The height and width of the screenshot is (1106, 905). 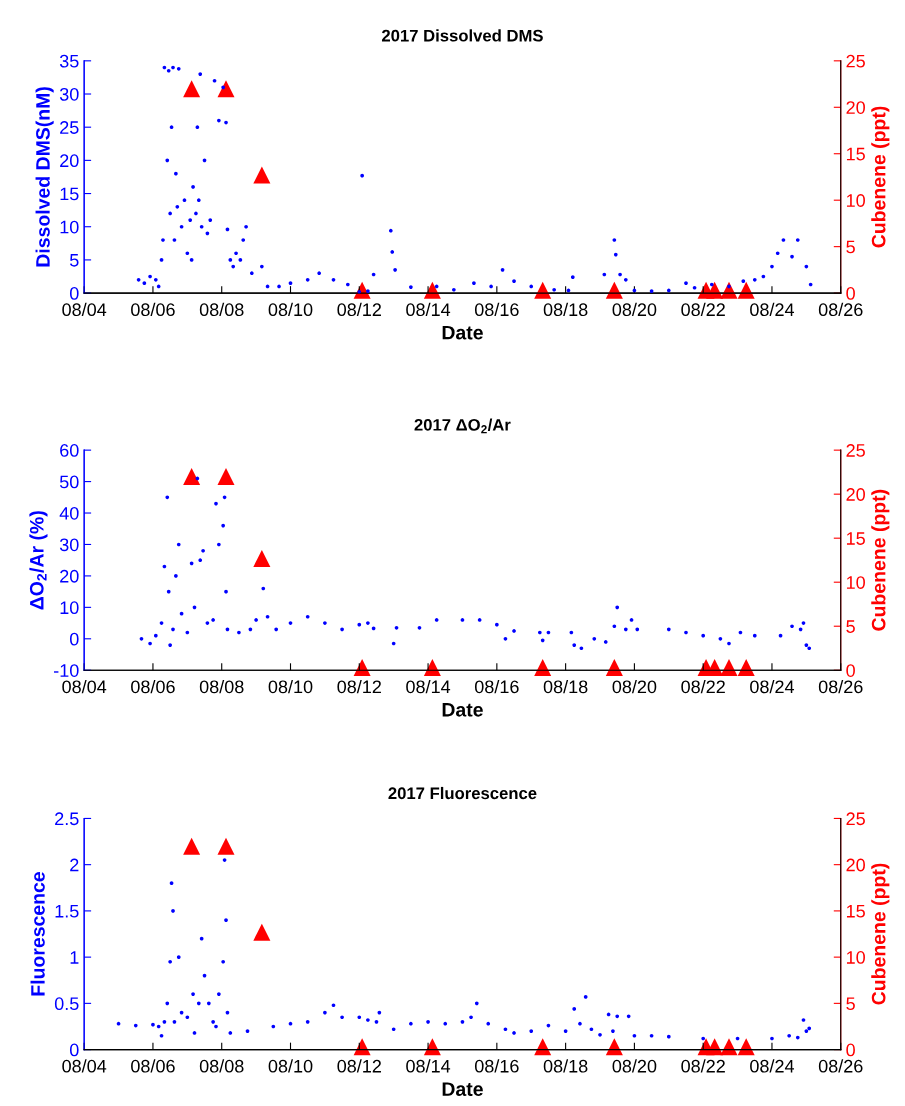 What do you see at coordinates (74, 865) in the screenshot?
I see `y-tick-label: 2` at bounding box center [74, 865].